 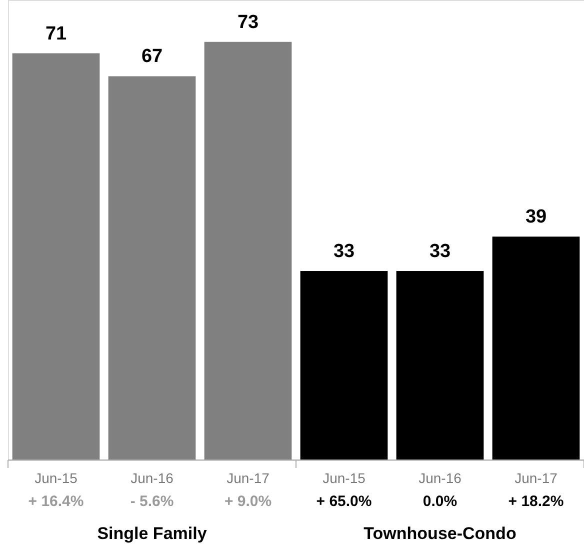 What do you see at coordinates (440, 501) in the screenshot?
I see `text: 0.0%` at bounding box center [440, 501].